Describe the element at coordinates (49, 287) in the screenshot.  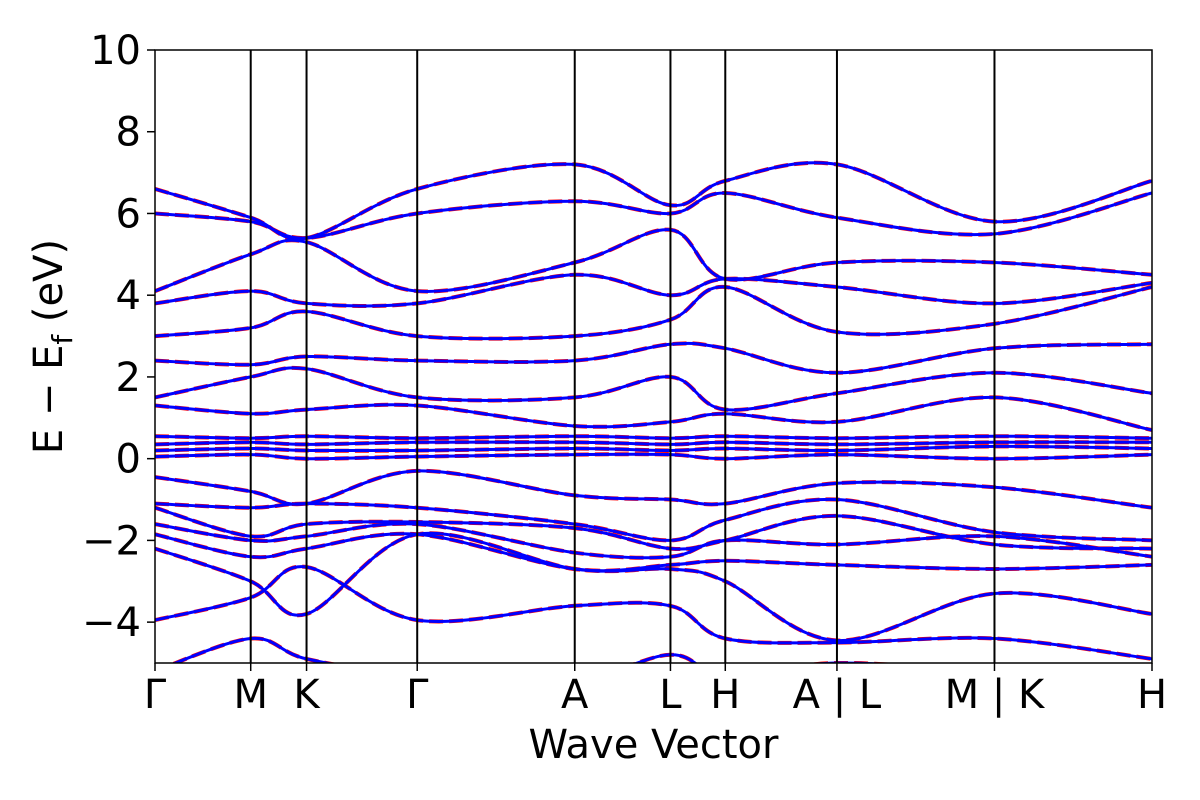
I see `y-axis-label-unit: (eV)` at that location.